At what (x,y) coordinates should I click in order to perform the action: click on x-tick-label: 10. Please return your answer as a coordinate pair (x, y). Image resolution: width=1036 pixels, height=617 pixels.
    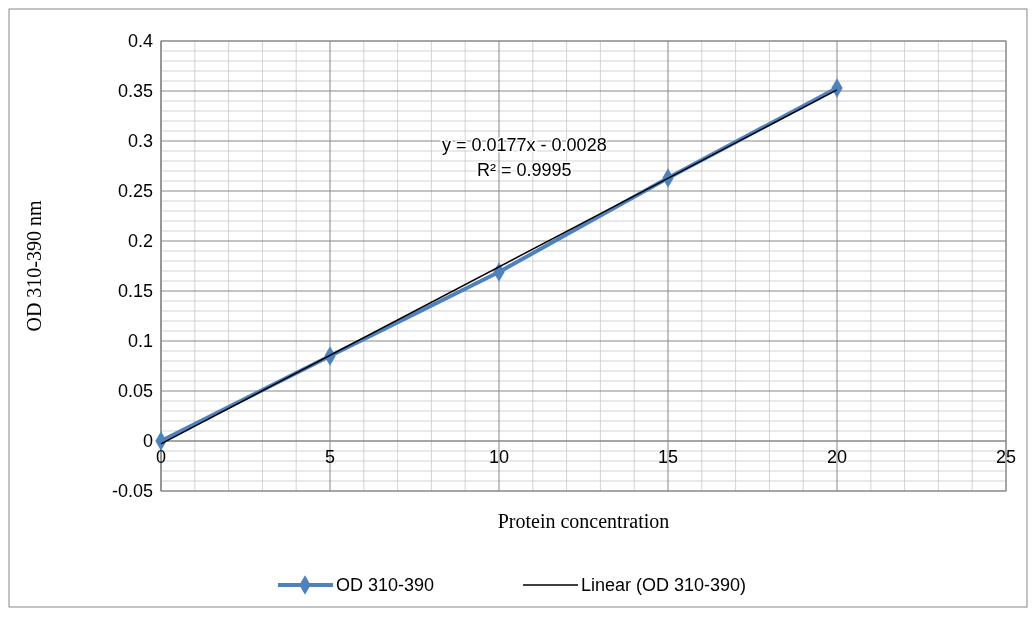
    Looking at the image, I should click on (499, 457).